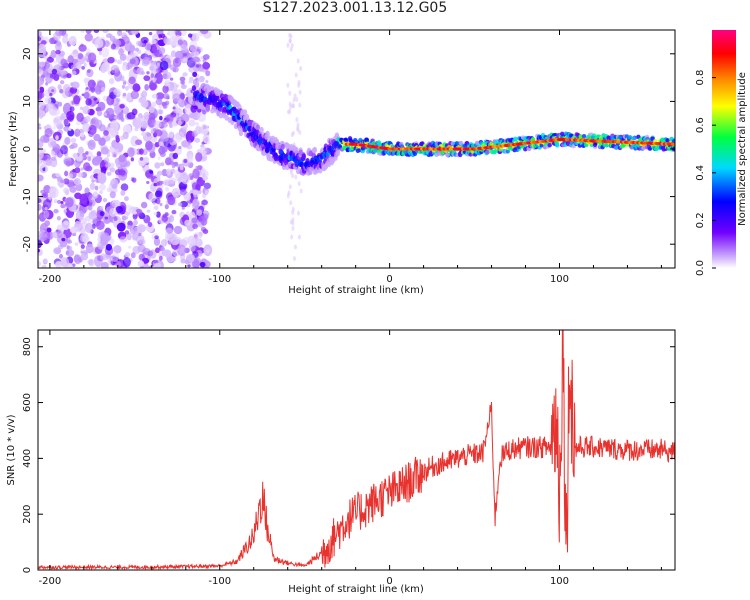  I want to click on colorbar-tick-label: 0.6, so click(700, 125).